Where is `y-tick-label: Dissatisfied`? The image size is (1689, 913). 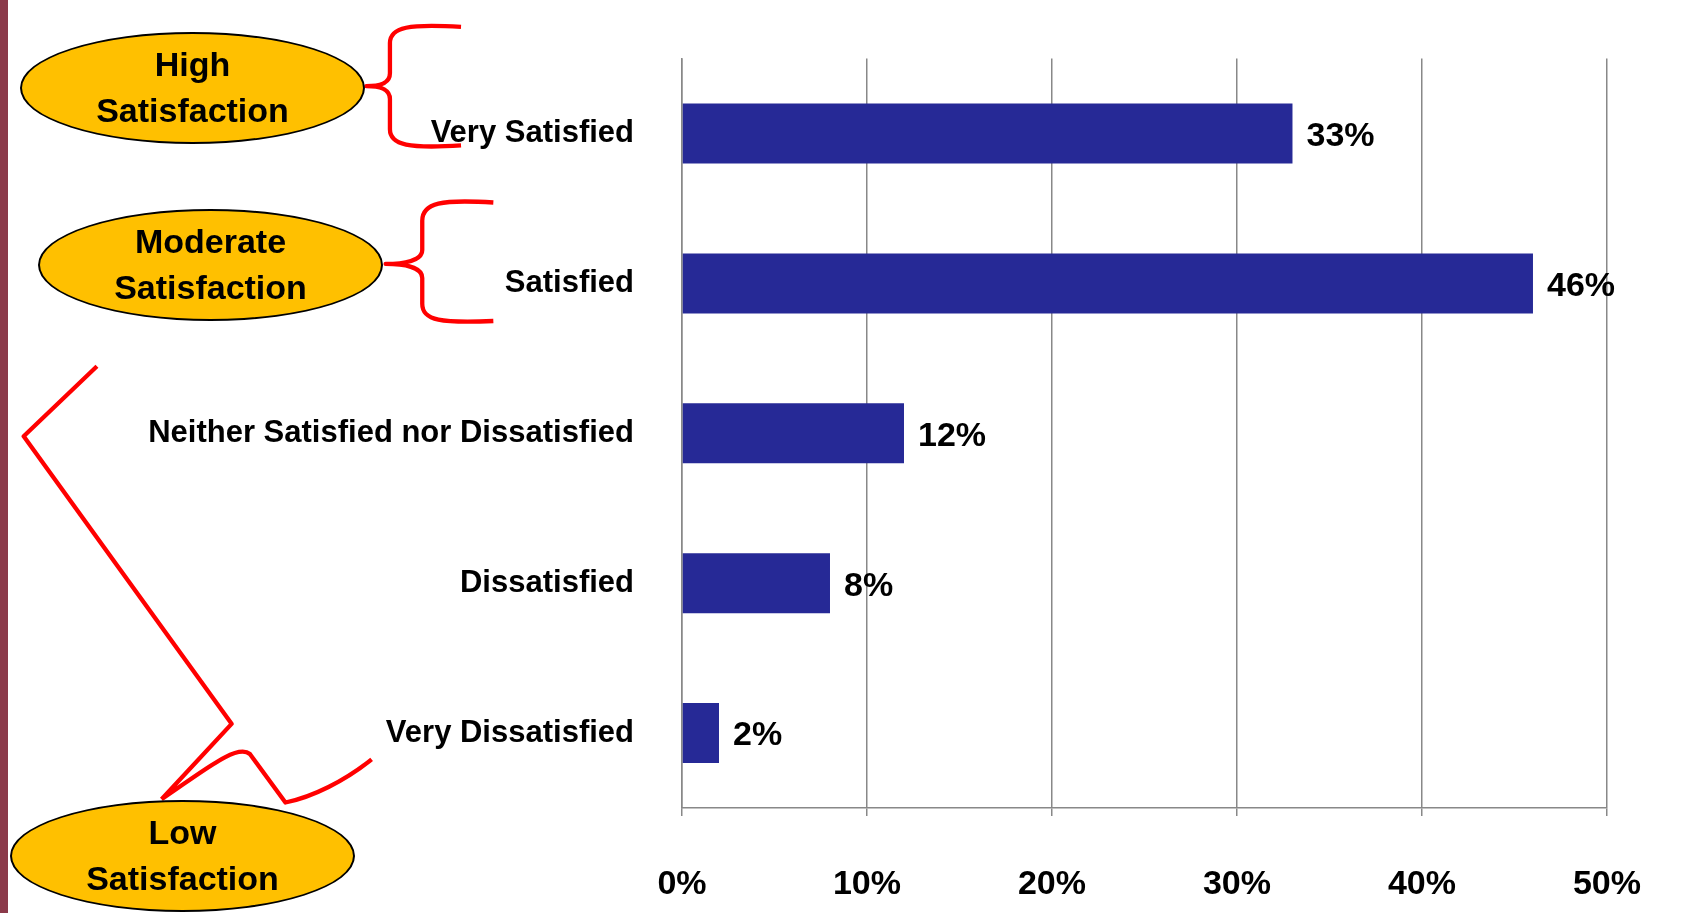 y-tick-label: Dissatisfied is located at coordinates (546, 581).